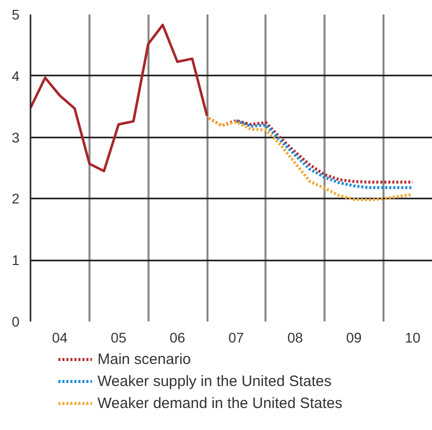 The width and height of the screenshot is (432, 430). What do you see at coordinates (16, 198) in the screenshot?
I see `y-tick-label: 2` at bounding box center [16, 198].